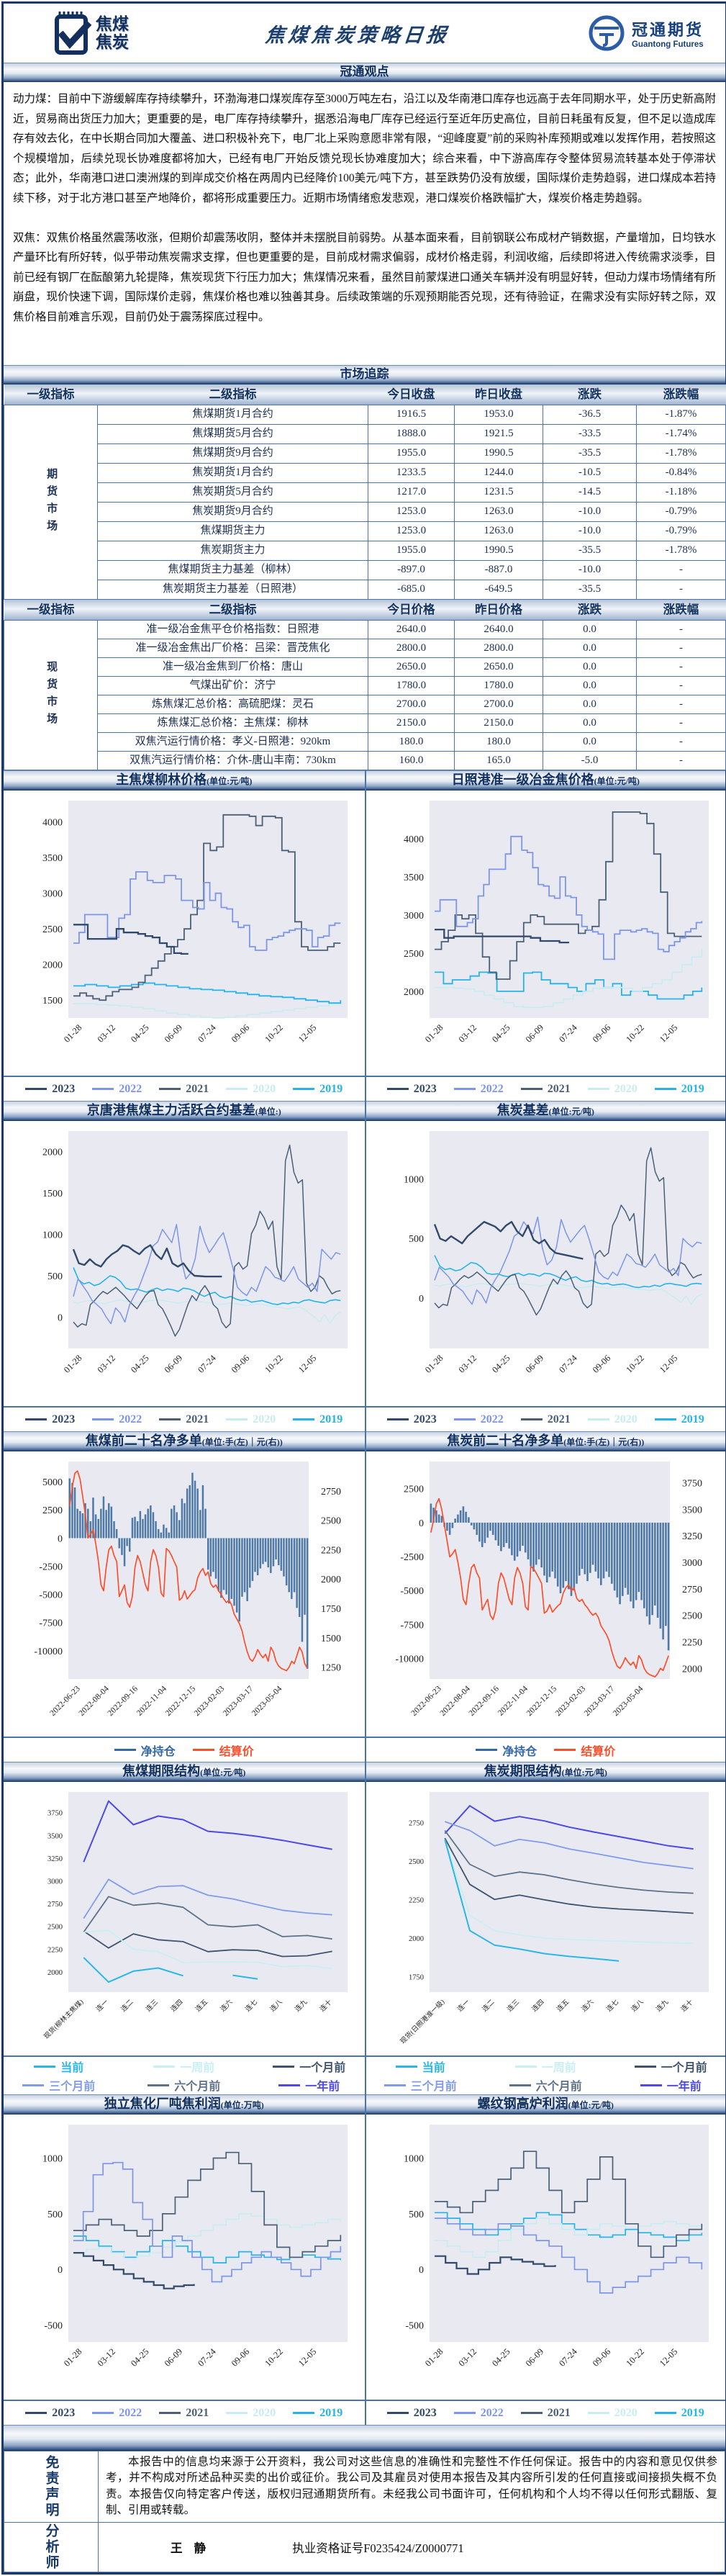 The image size is (726, 2576). I want to click on svg-text: 连四, so click(538, 2006).